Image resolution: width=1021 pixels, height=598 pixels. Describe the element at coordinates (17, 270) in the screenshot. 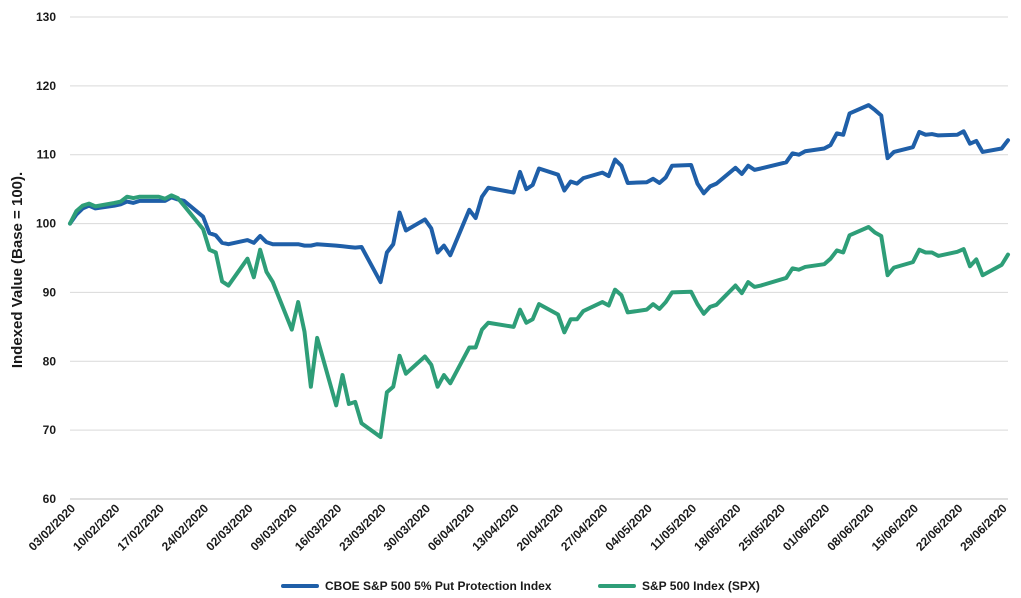

I see `y-axis-title: Indexed Value (Base = 100).` at that location.